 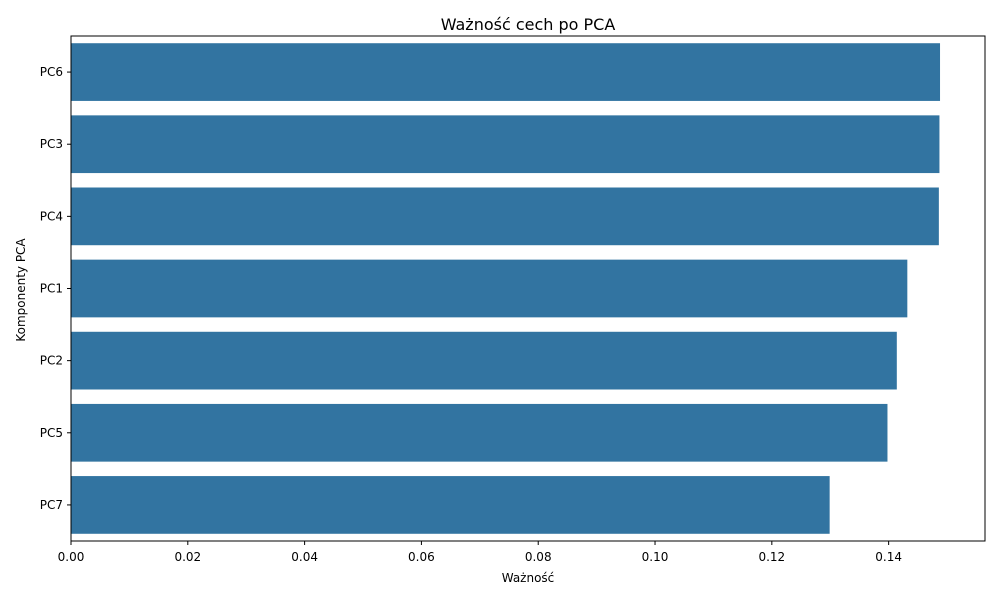 I want to click on y-axis-label: Komponenty PCA, so click(x=21, y=290).